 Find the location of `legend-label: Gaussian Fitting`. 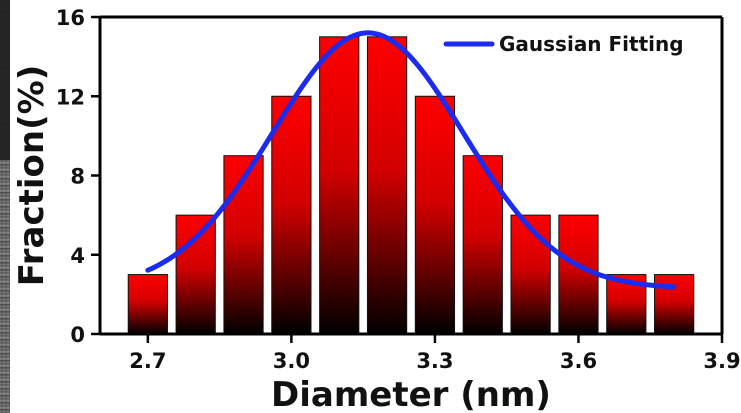

legend-label: Gaussian Fitting is located at coordinates (591, 44).